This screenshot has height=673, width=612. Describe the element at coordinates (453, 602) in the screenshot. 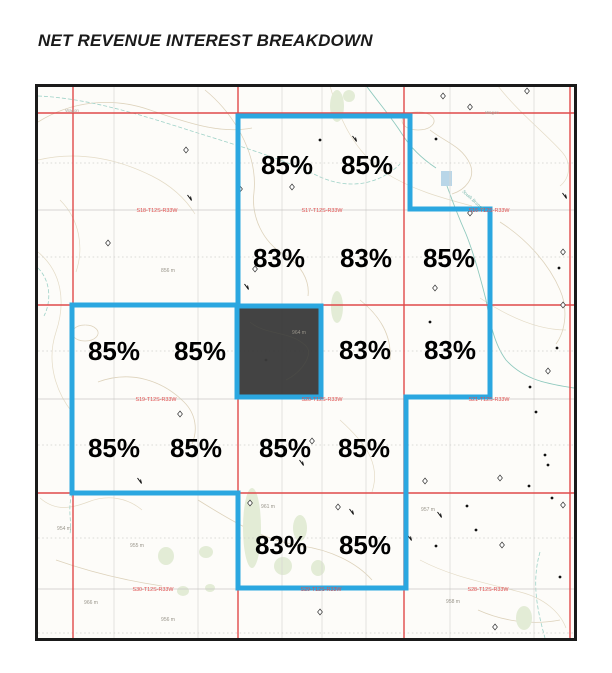

I see `elevation-label: 958 m` at that location.